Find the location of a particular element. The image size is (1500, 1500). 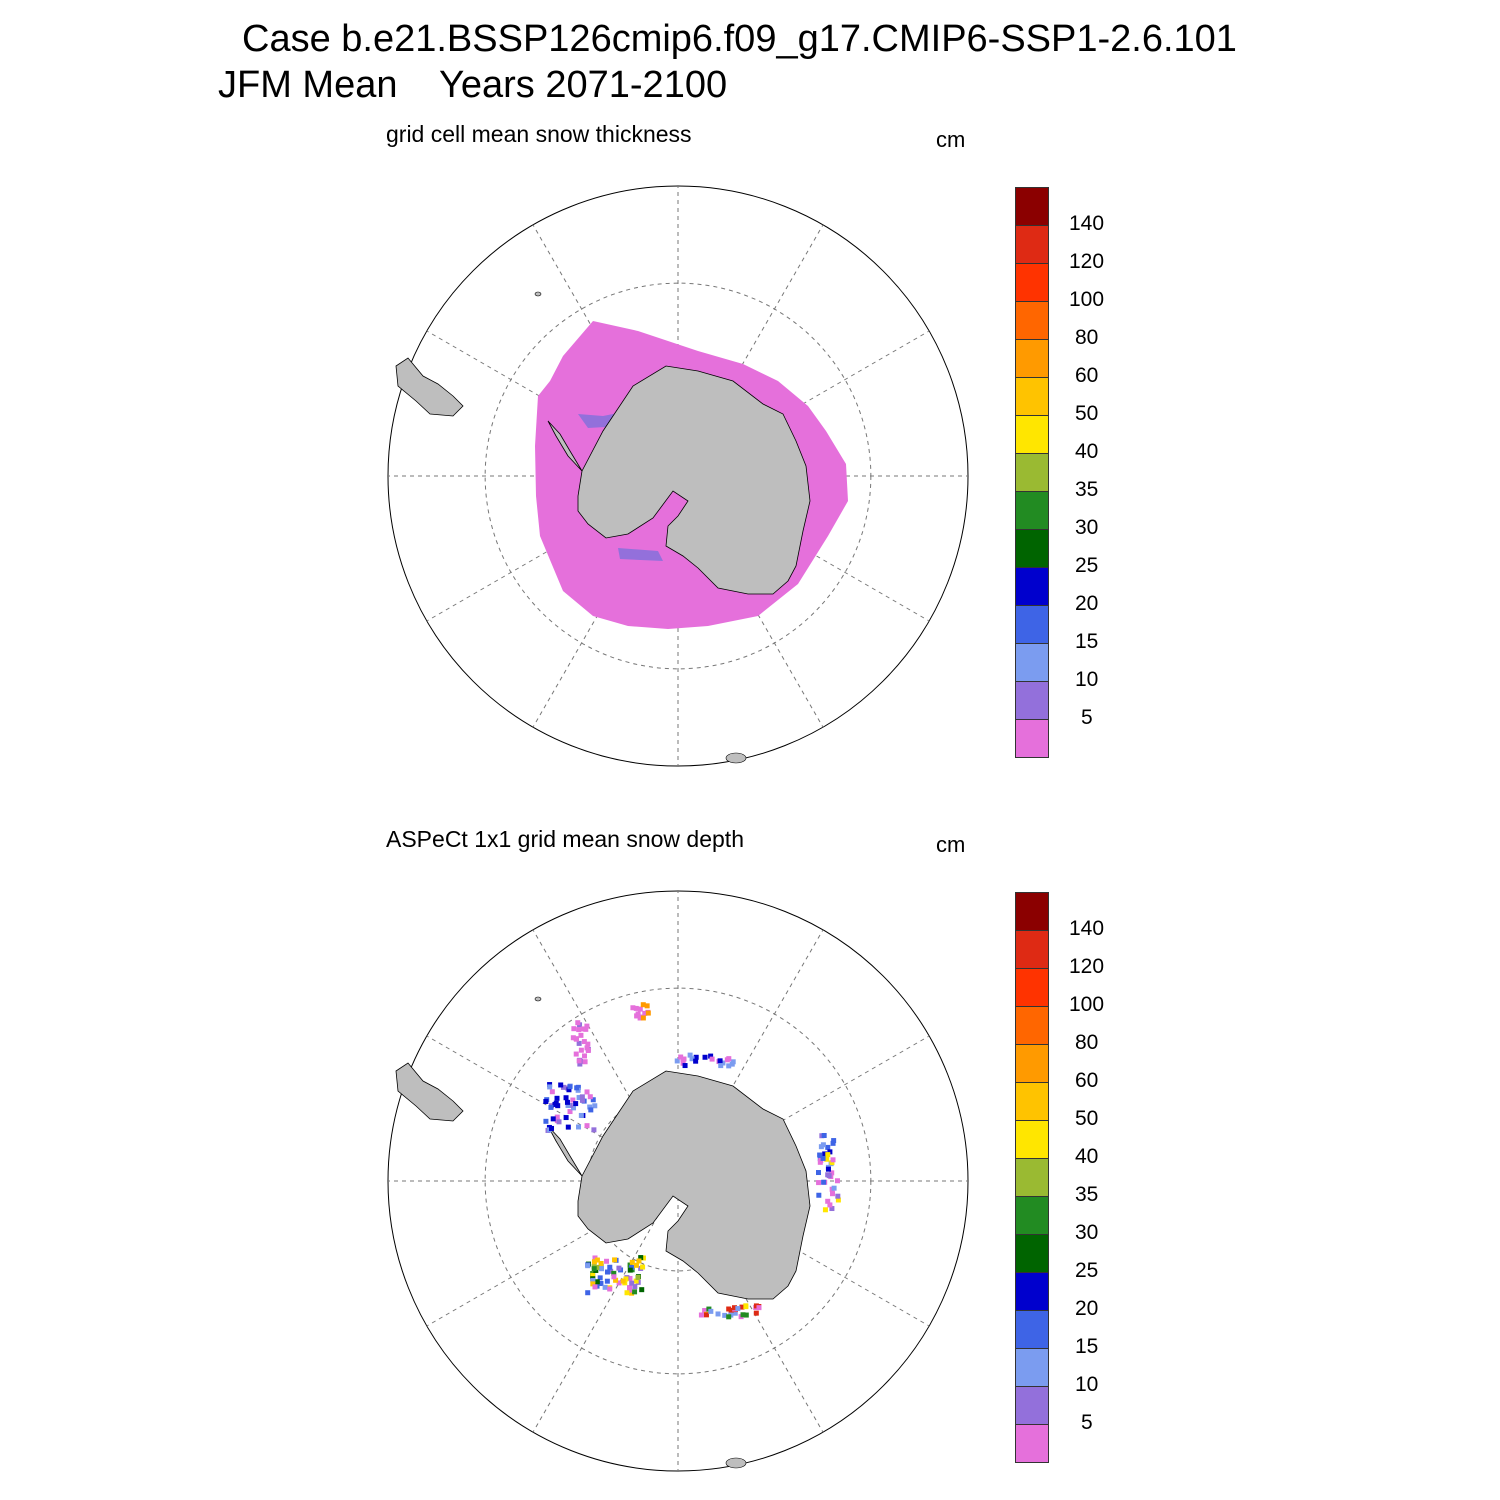

colorbar-tick-label: 60 is located at coordinates (1087, 375).